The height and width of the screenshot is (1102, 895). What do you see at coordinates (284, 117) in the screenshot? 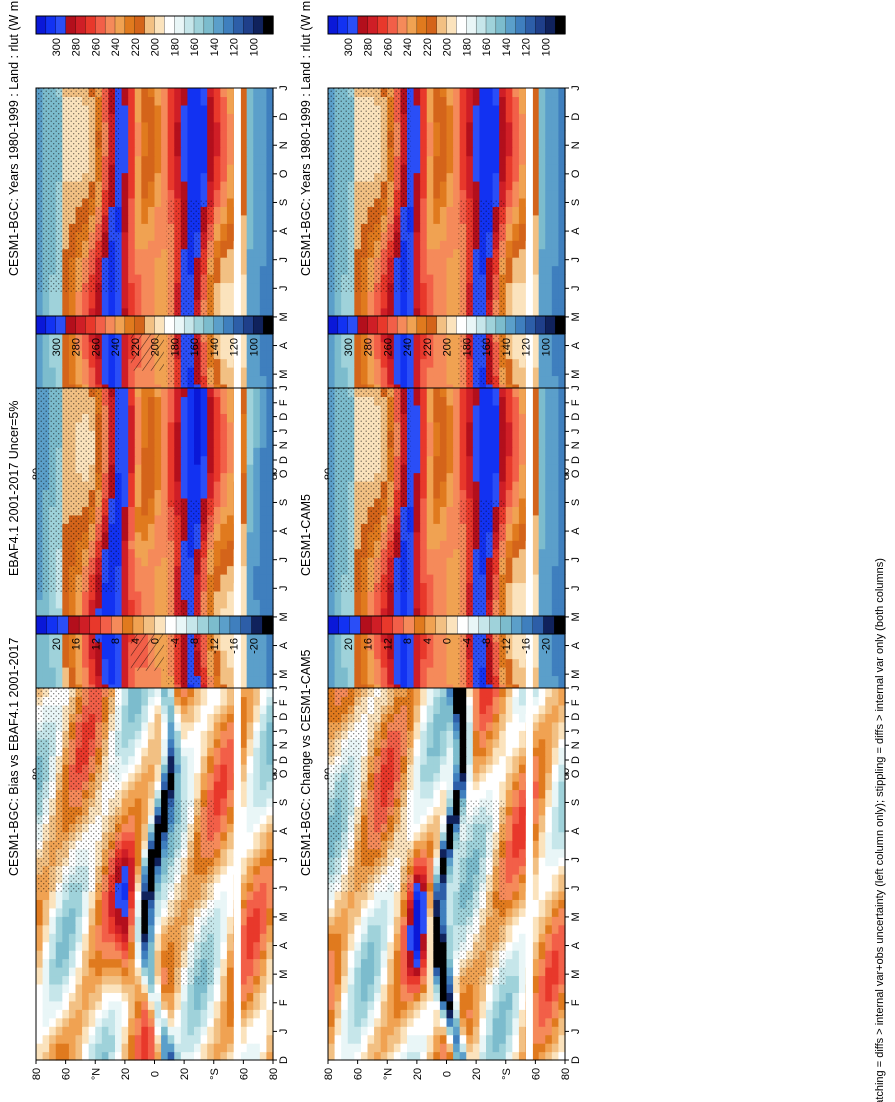
I see `month-tick-label: D` at bounding box center [284, 117].